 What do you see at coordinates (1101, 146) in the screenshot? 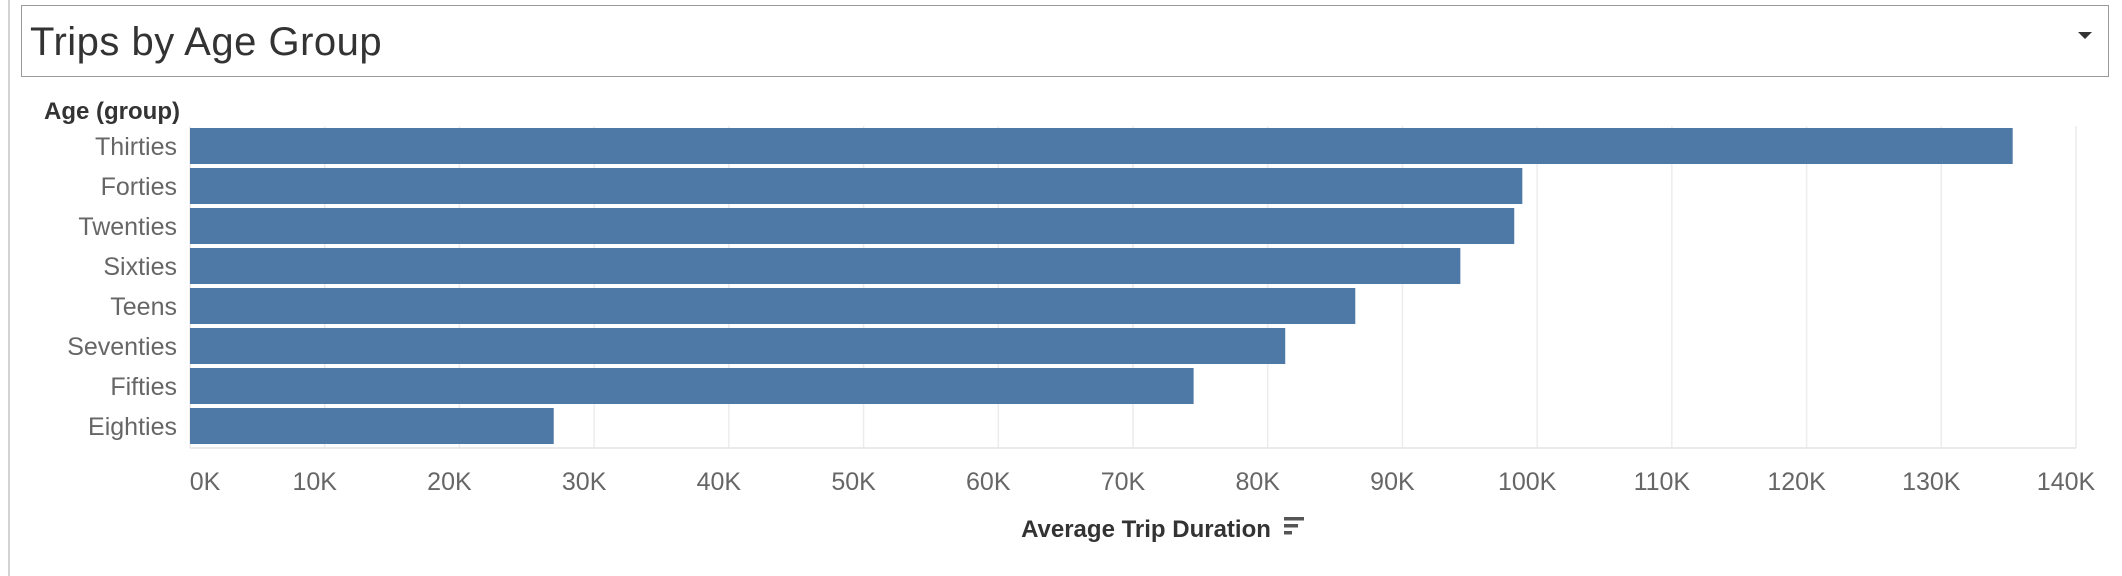
I see `bar-thirties` at bounding box center [1101, 146].